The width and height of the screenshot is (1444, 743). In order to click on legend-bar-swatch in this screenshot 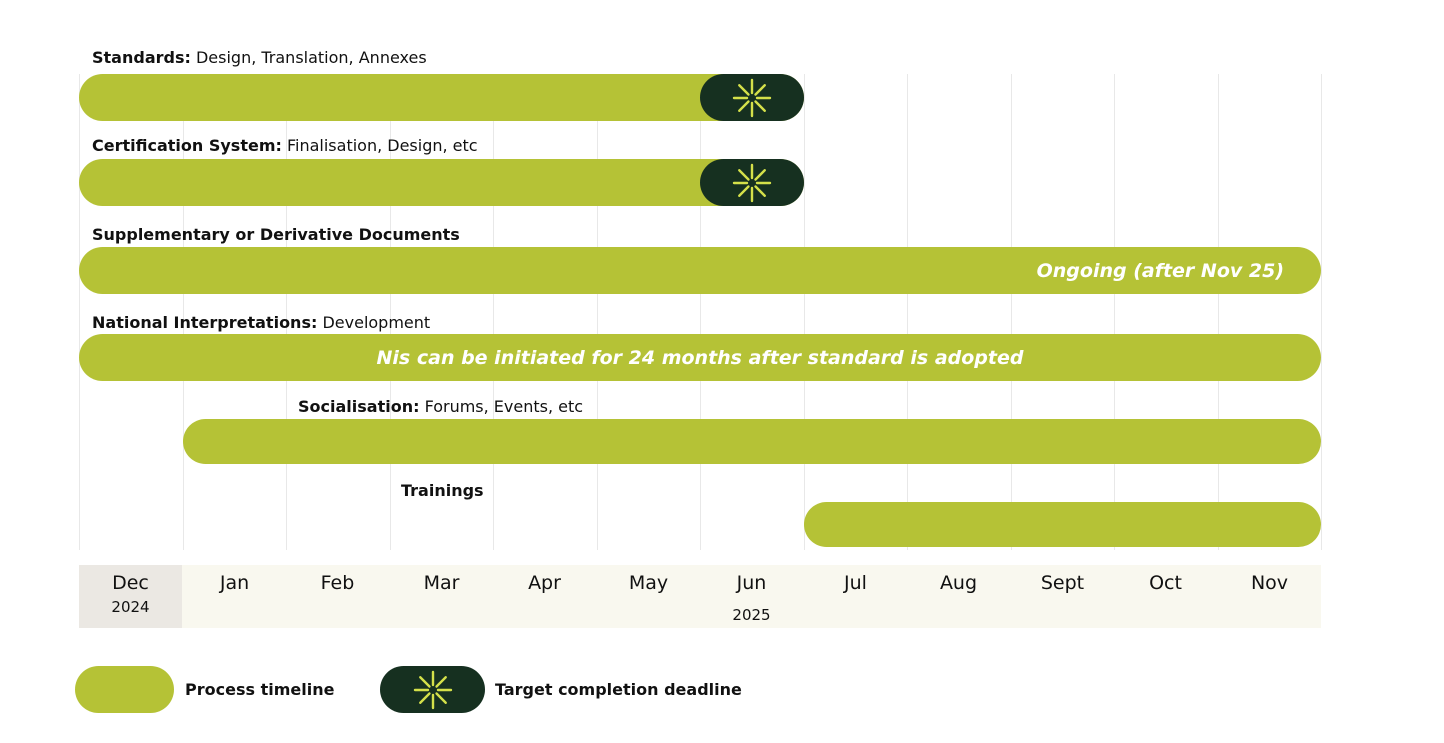, I will do `click(124, 689)`.